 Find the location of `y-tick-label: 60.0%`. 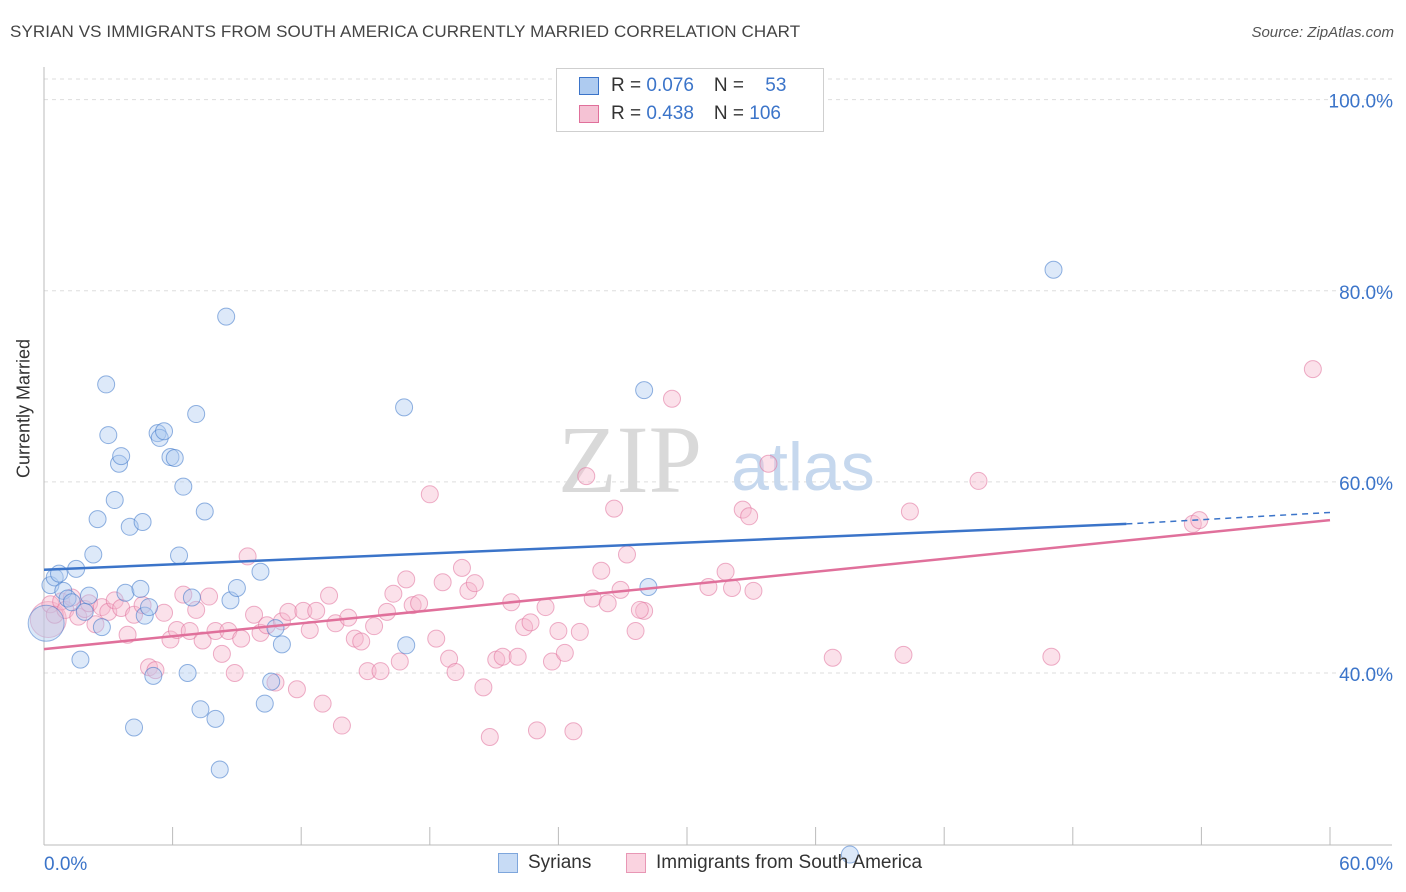

y-tick-label: 60.0% is located at coordinates (1366, 484).